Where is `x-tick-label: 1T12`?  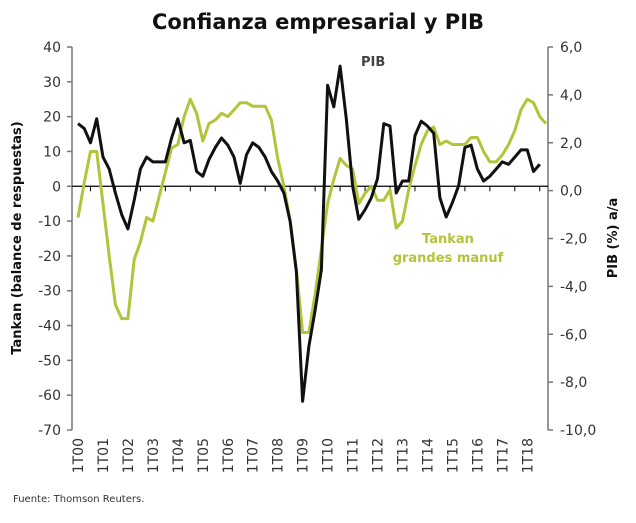 x-tick-label: 1T12 is located at coordinates (379, 455).